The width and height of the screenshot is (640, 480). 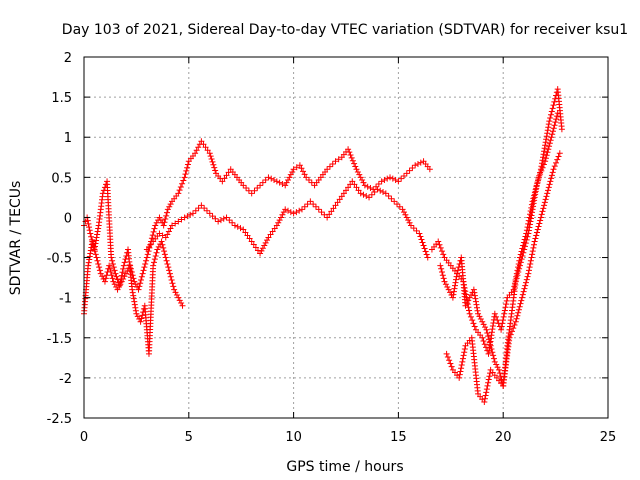 What do you see at coordinates (59, 419) in the screenshot?
I see `y-tick-label: -2.5` at bounding box center [59, 419].